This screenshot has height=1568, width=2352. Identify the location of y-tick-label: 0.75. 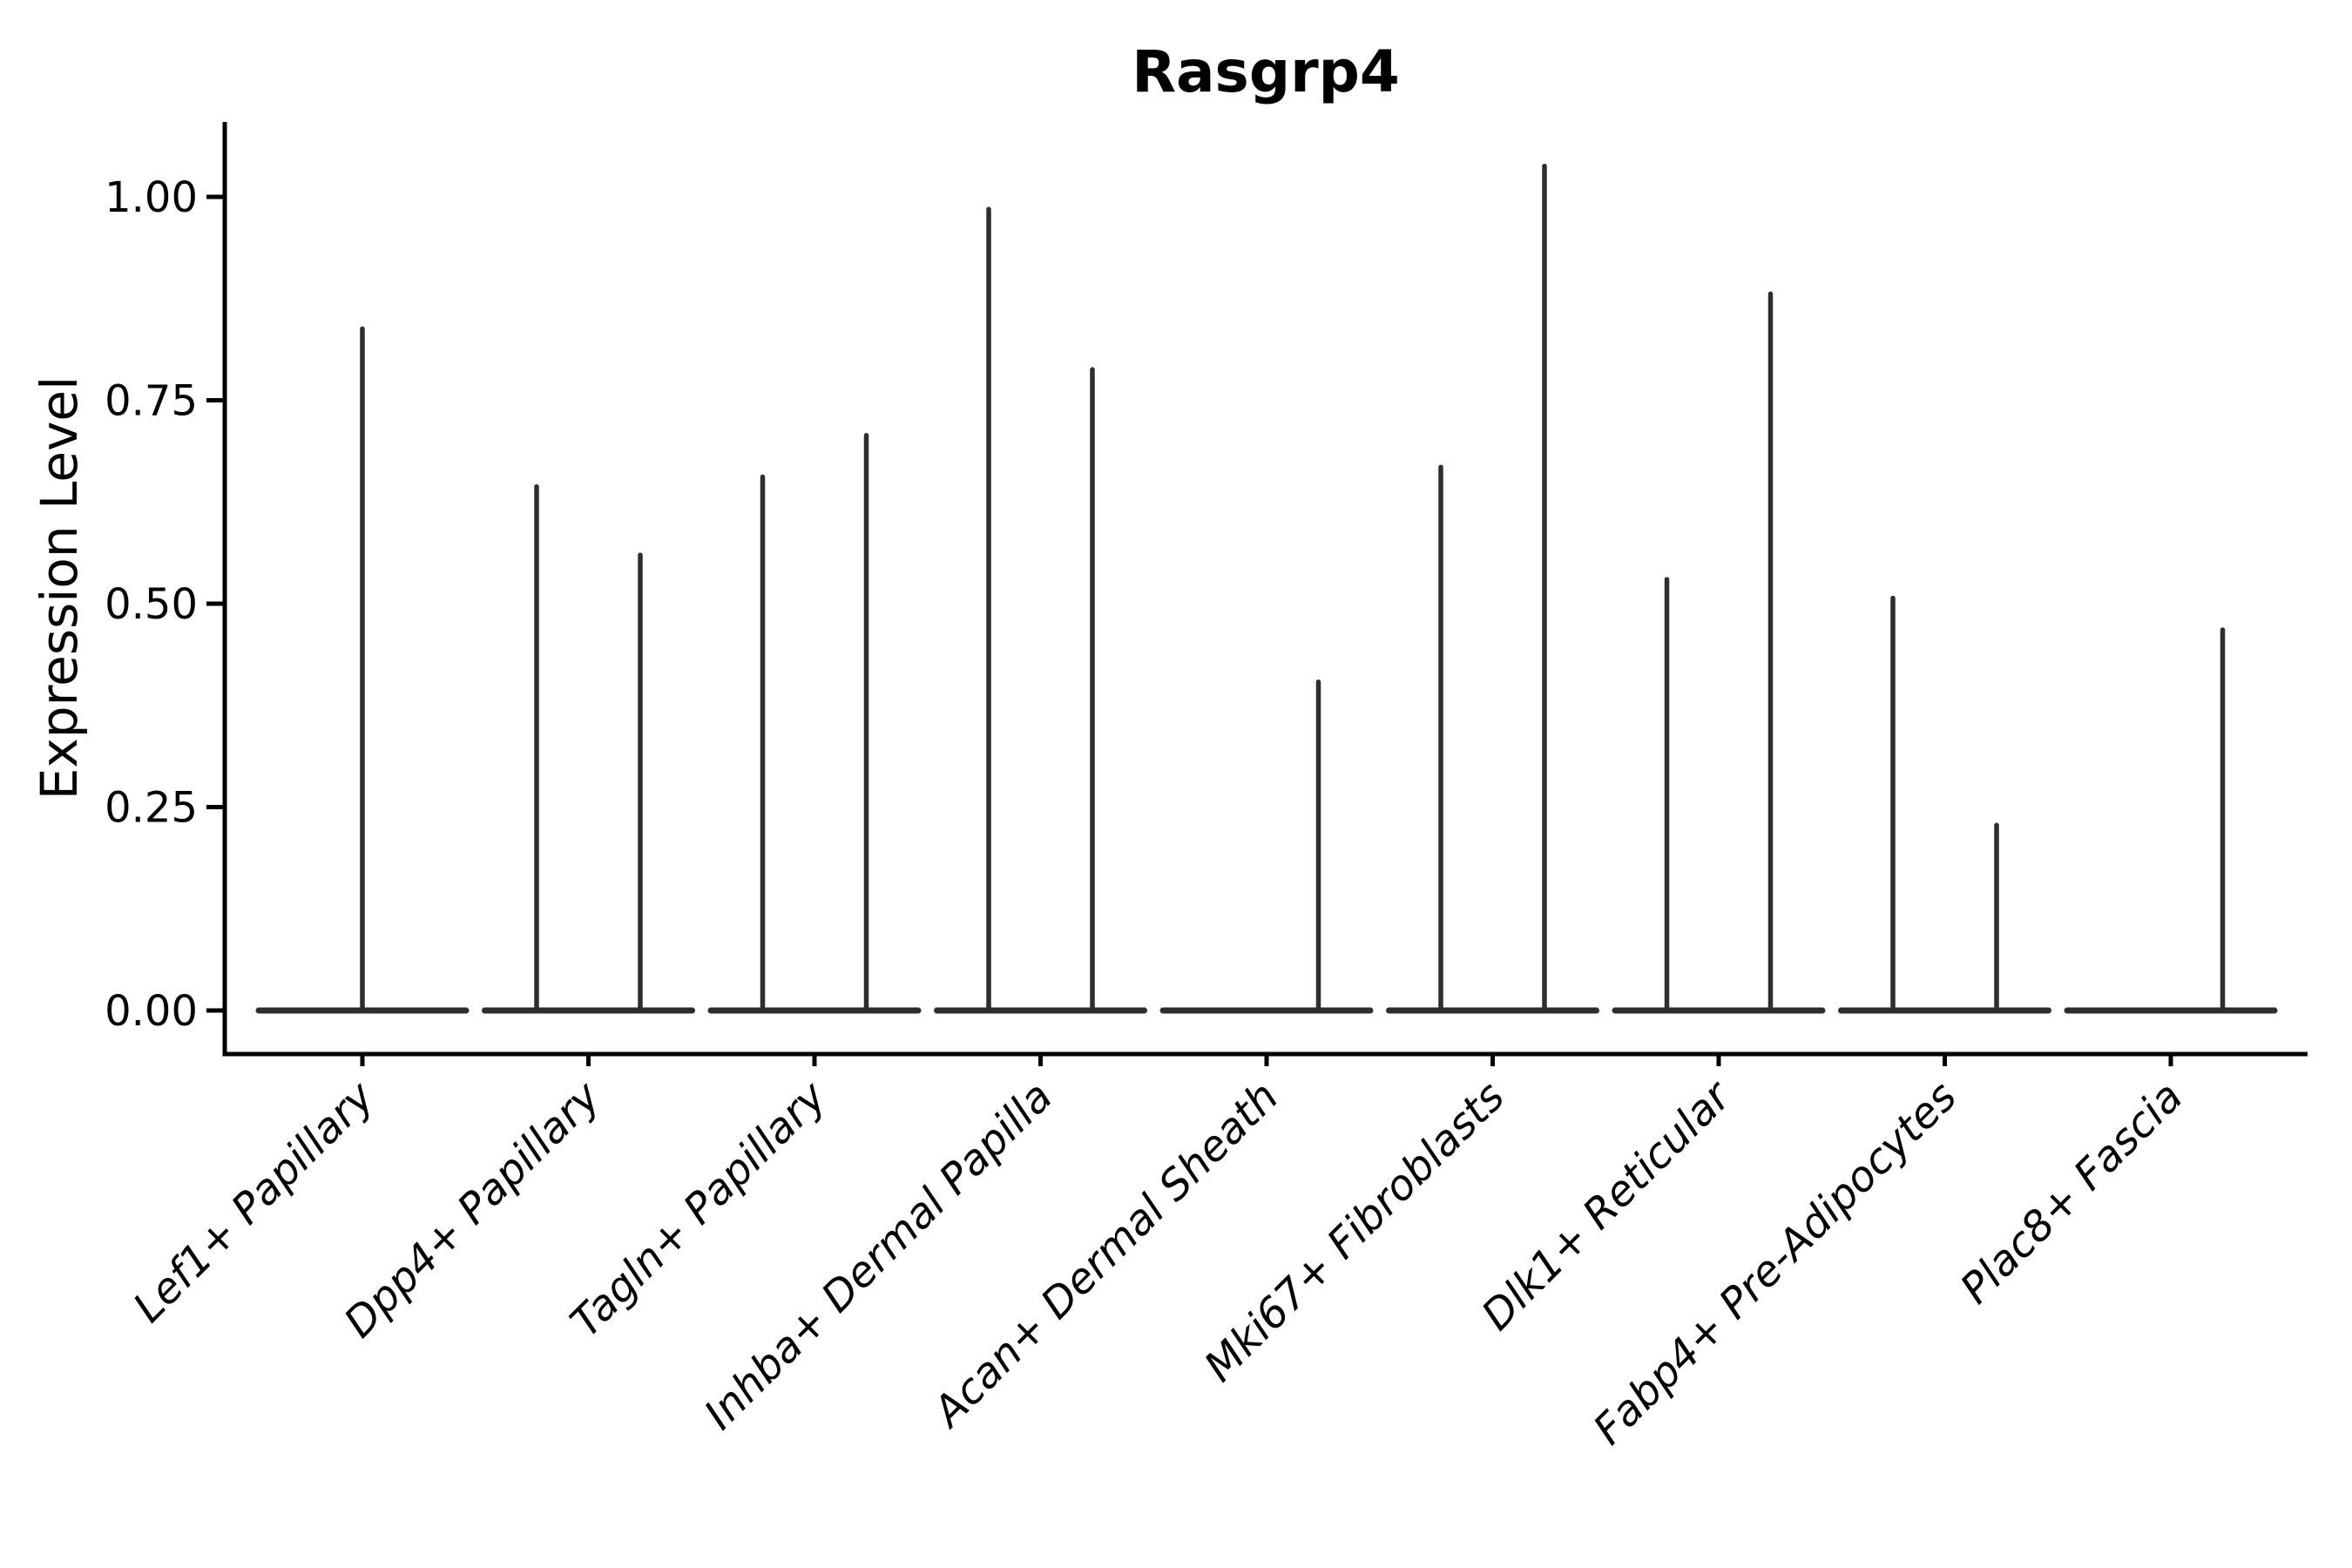
(151, 400).